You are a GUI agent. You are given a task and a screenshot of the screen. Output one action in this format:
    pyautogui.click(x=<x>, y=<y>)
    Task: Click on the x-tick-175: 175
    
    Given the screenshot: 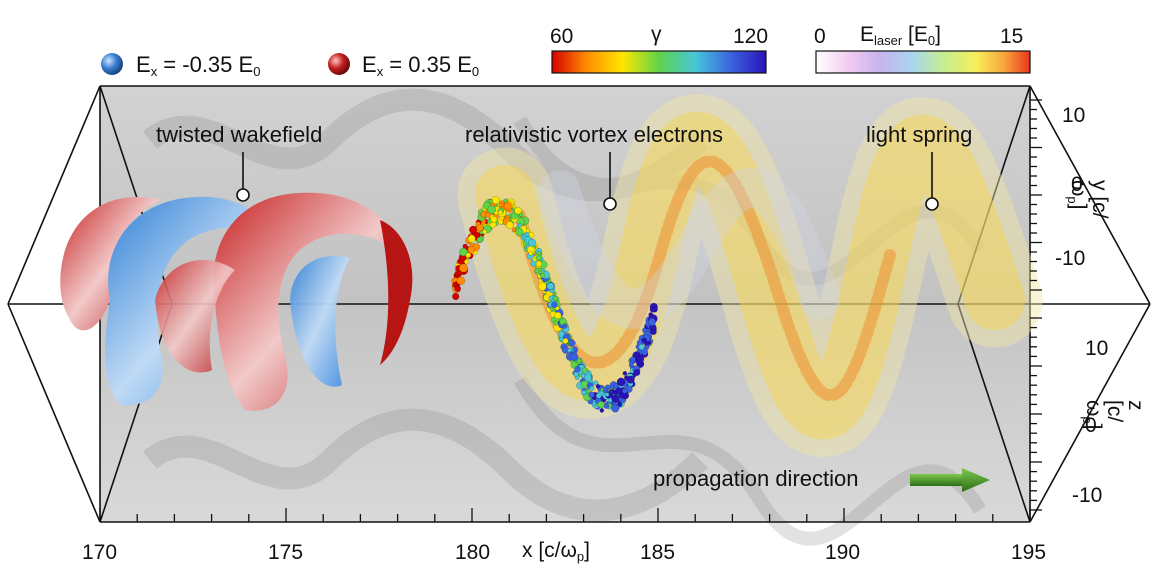 What is the action you would take?
    pyautogui.click(x=286, y=552)
    